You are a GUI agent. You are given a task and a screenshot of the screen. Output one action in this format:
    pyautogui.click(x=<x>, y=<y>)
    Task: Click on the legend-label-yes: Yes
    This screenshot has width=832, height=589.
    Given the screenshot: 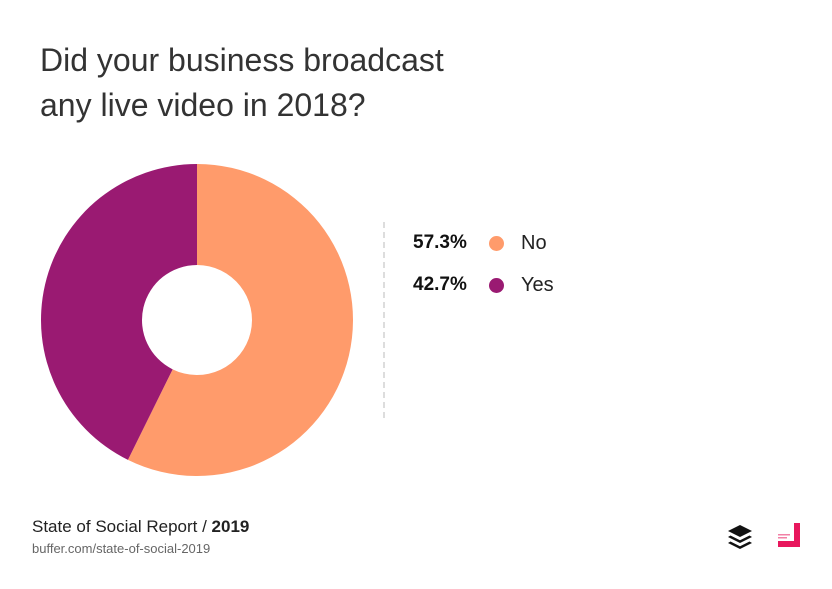 What is the action you would take?
    pyautogui.click(x=537, y=284)
    